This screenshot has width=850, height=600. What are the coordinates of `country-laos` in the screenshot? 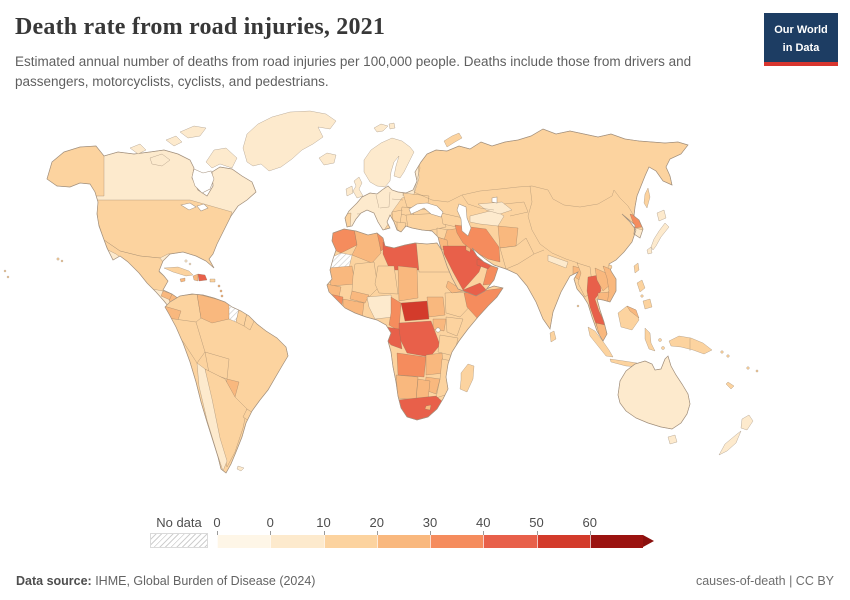 It's located at (603, 279).